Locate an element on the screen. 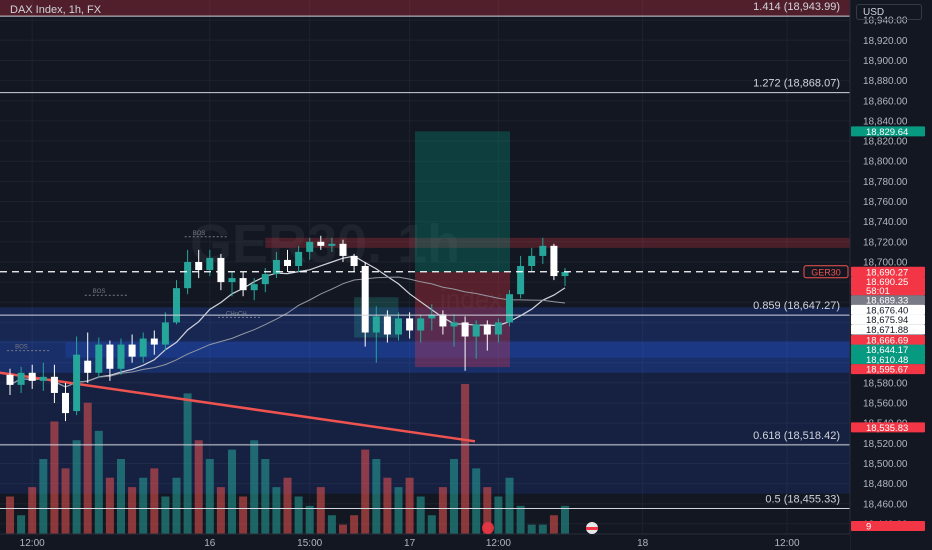  structure-label: BOS is located at coordinates (21, 348).